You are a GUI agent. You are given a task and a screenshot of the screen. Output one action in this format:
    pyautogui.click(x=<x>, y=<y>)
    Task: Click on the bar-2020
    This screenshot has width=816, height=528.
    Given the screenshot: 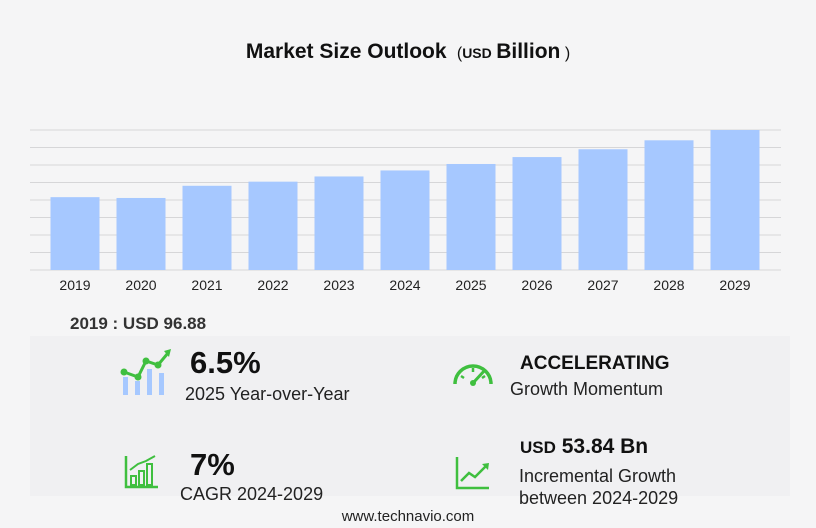 What is the action you would take?
    pyautogui.click(x=141, y=233)
    